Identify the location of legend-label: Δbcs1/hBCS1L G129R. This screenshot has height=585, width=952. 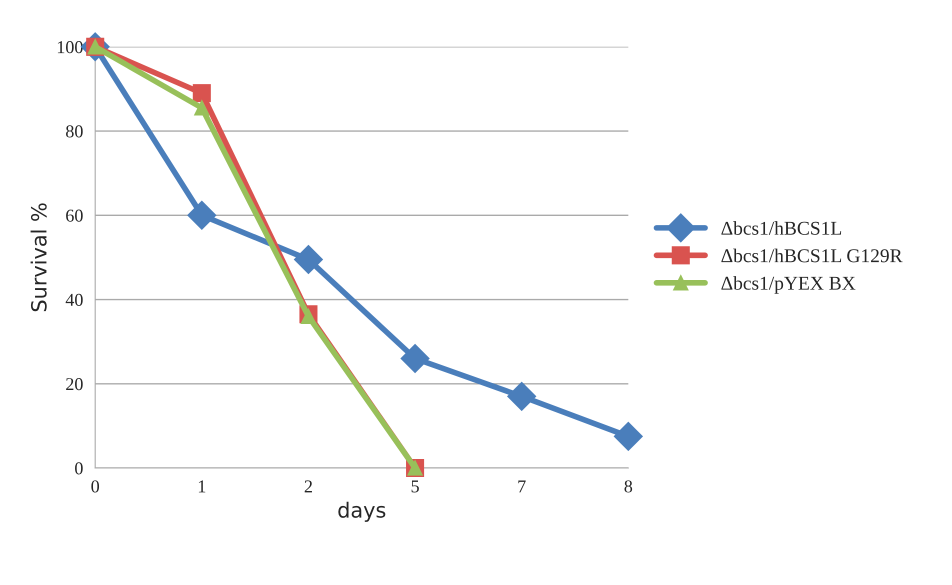
(812, 255).